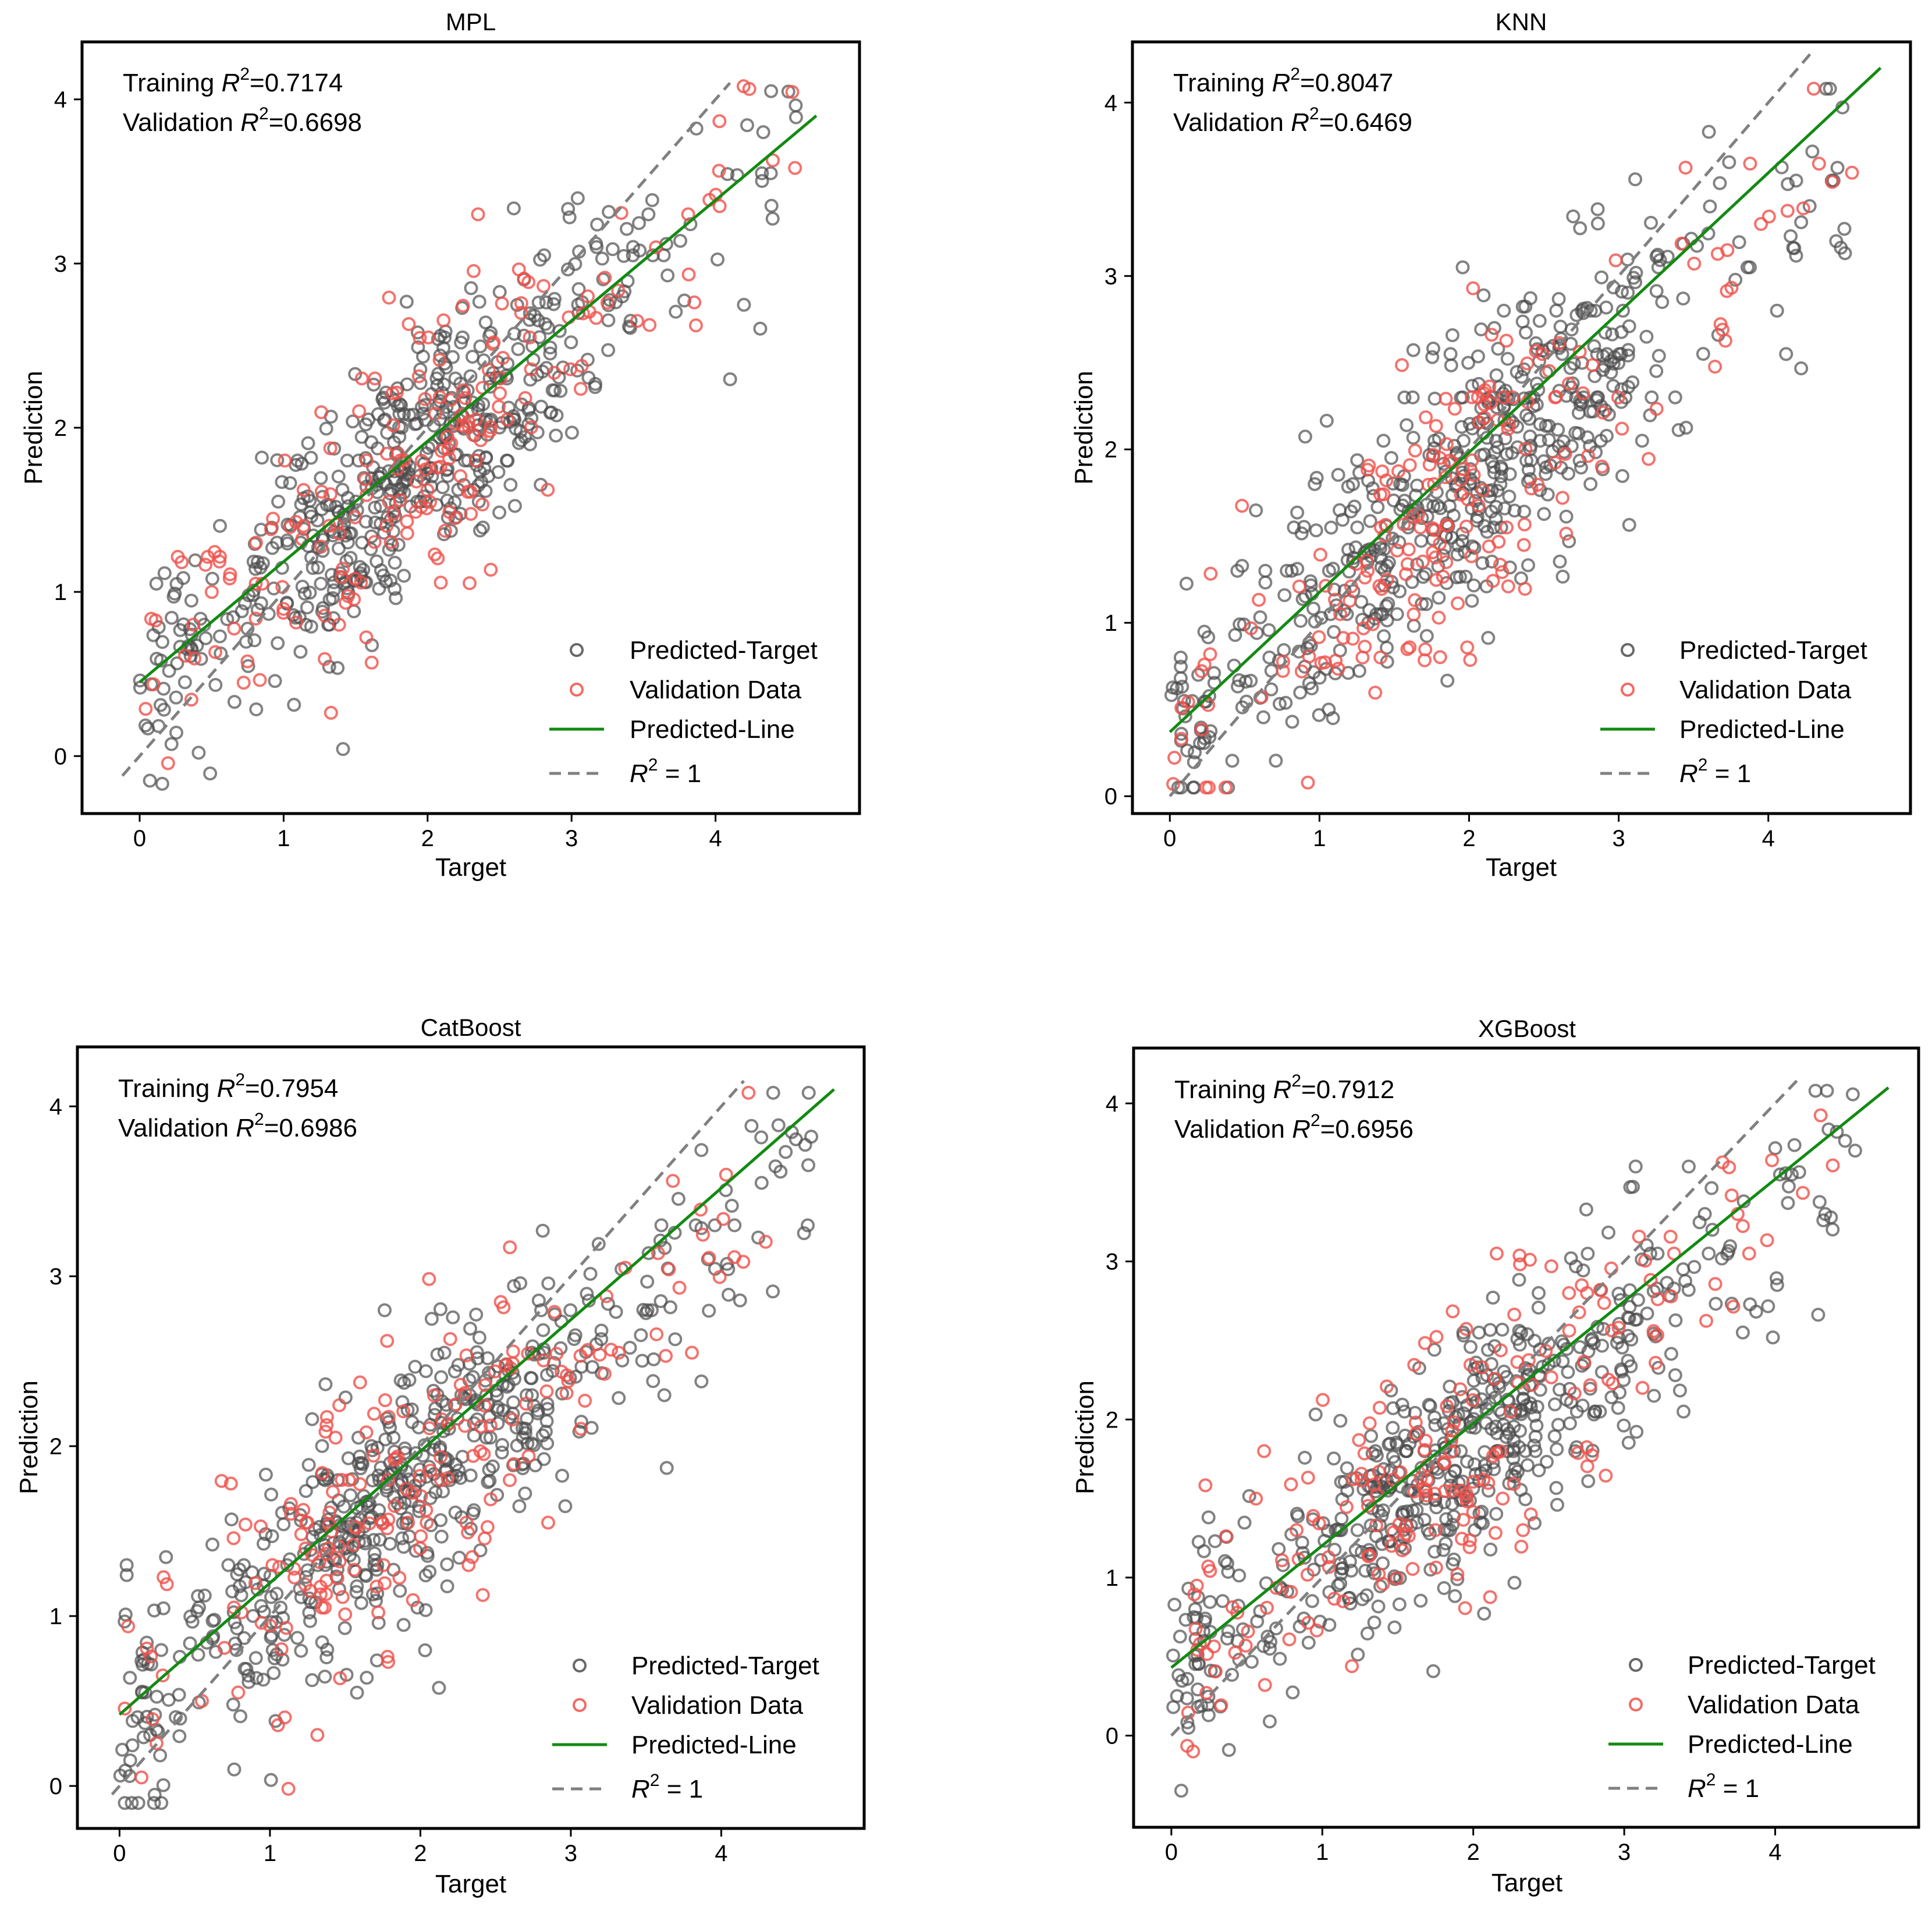 This screenshot has width=1932, height=1907. Describe the element at coordinates (1112, 1262) in the screenshot. I see `y-tick-label: 3` at that location.